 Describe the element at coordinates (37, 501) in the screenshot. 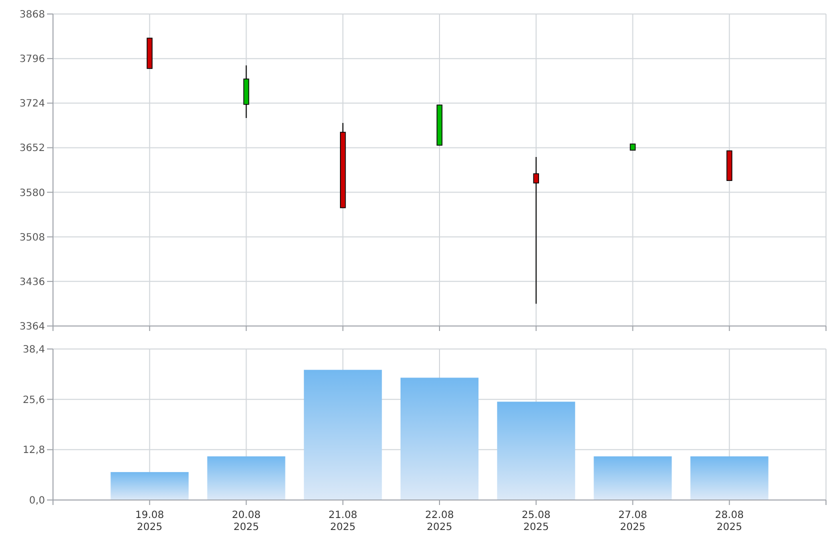

I see `y-tick-label: 0,0` at that location.